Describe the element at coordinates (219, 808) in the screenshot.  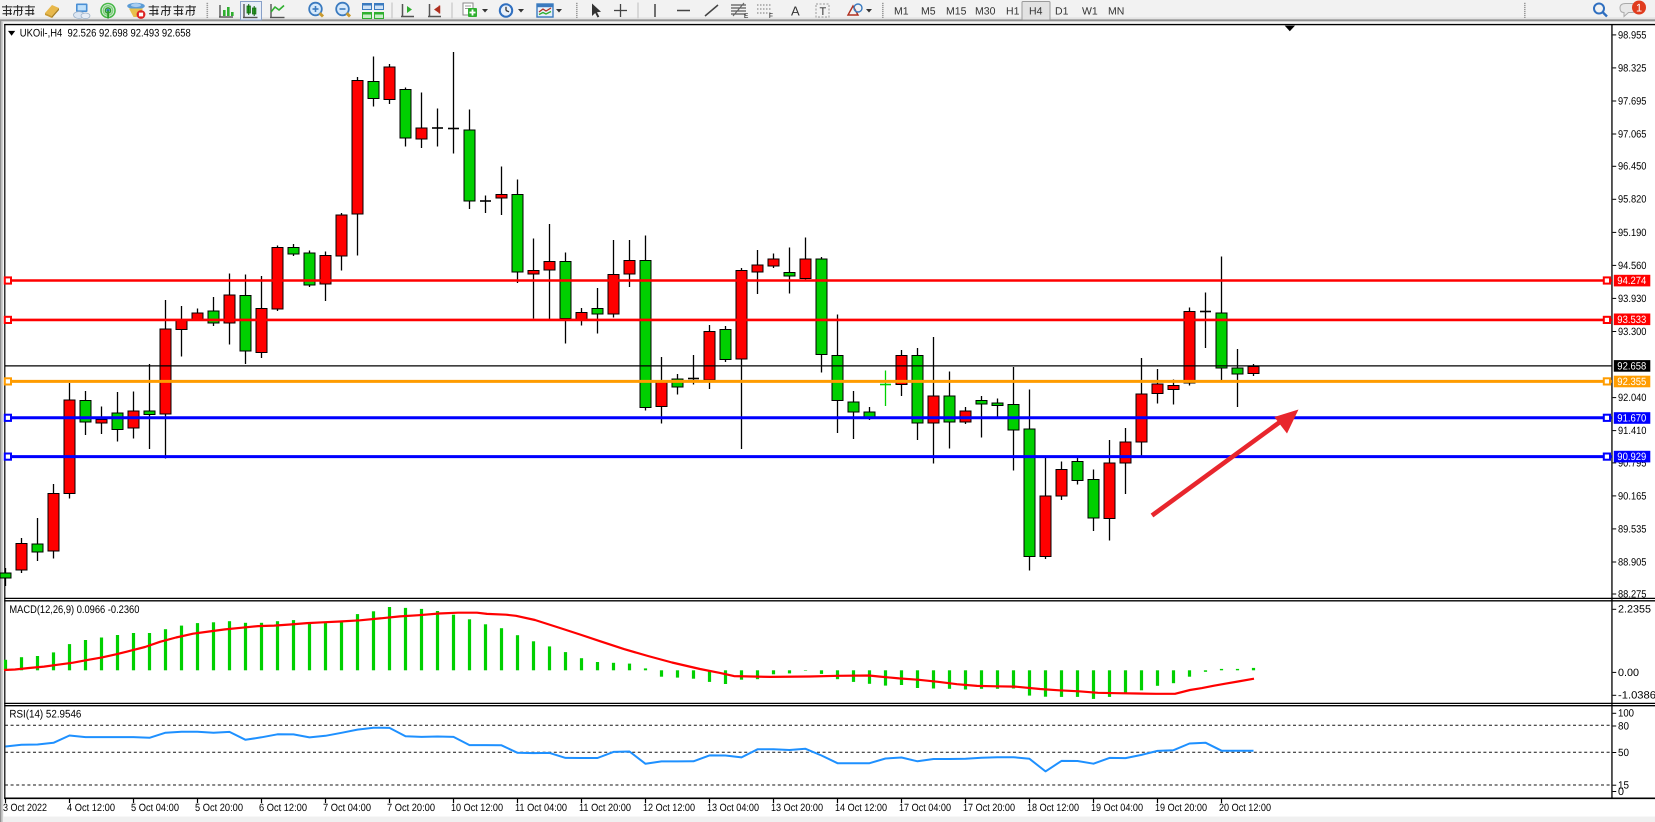
I see `svg-text: 5 Oct 20:00` at that location.